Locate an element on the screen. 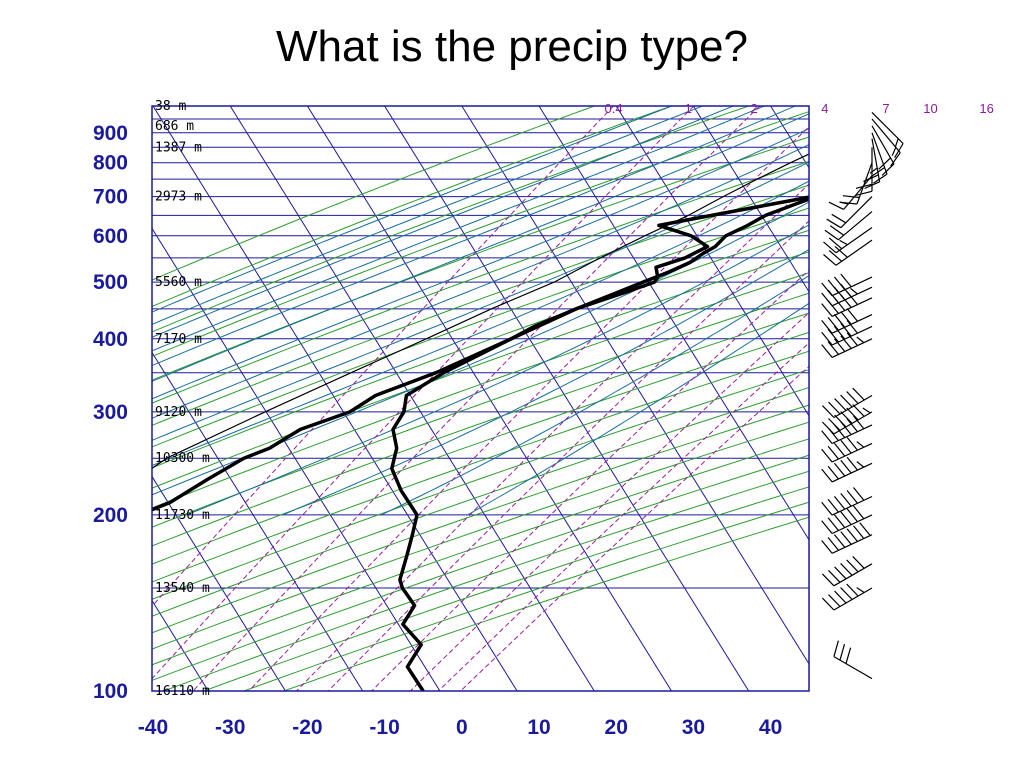 This screenshot has height=768, width=1024. height-label: 686 m is located at coordinates (174, 126).